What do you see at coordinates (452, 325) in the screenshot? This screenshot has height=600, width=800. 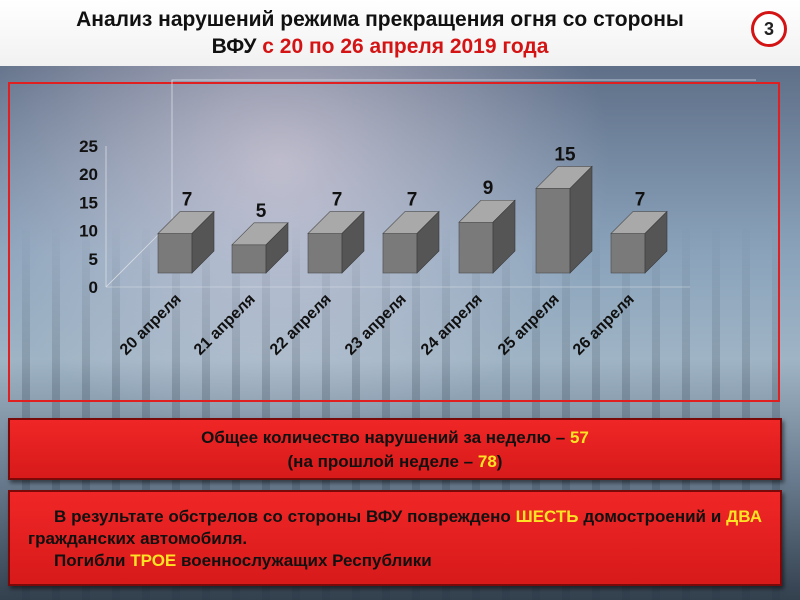 I see `x-tick-label: 24 апреля` at bounding box center [452, 325].